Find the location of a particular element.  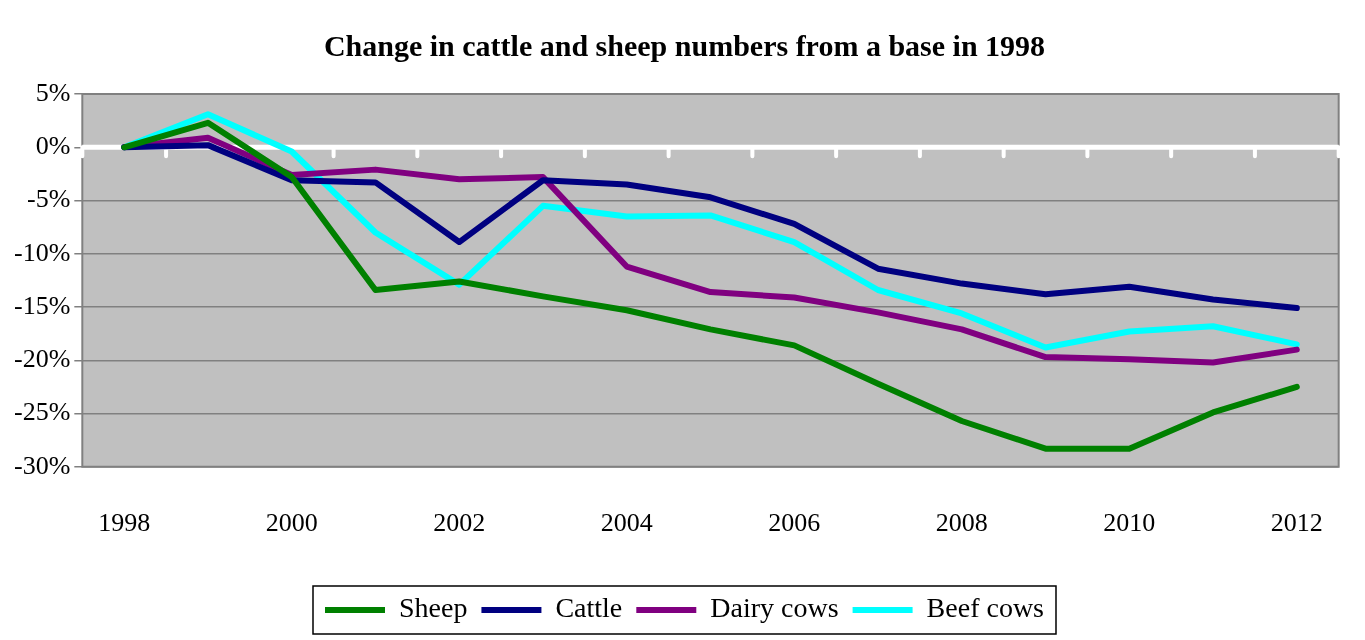

y-tick-label: -10% is located at coordinates (42, 252).